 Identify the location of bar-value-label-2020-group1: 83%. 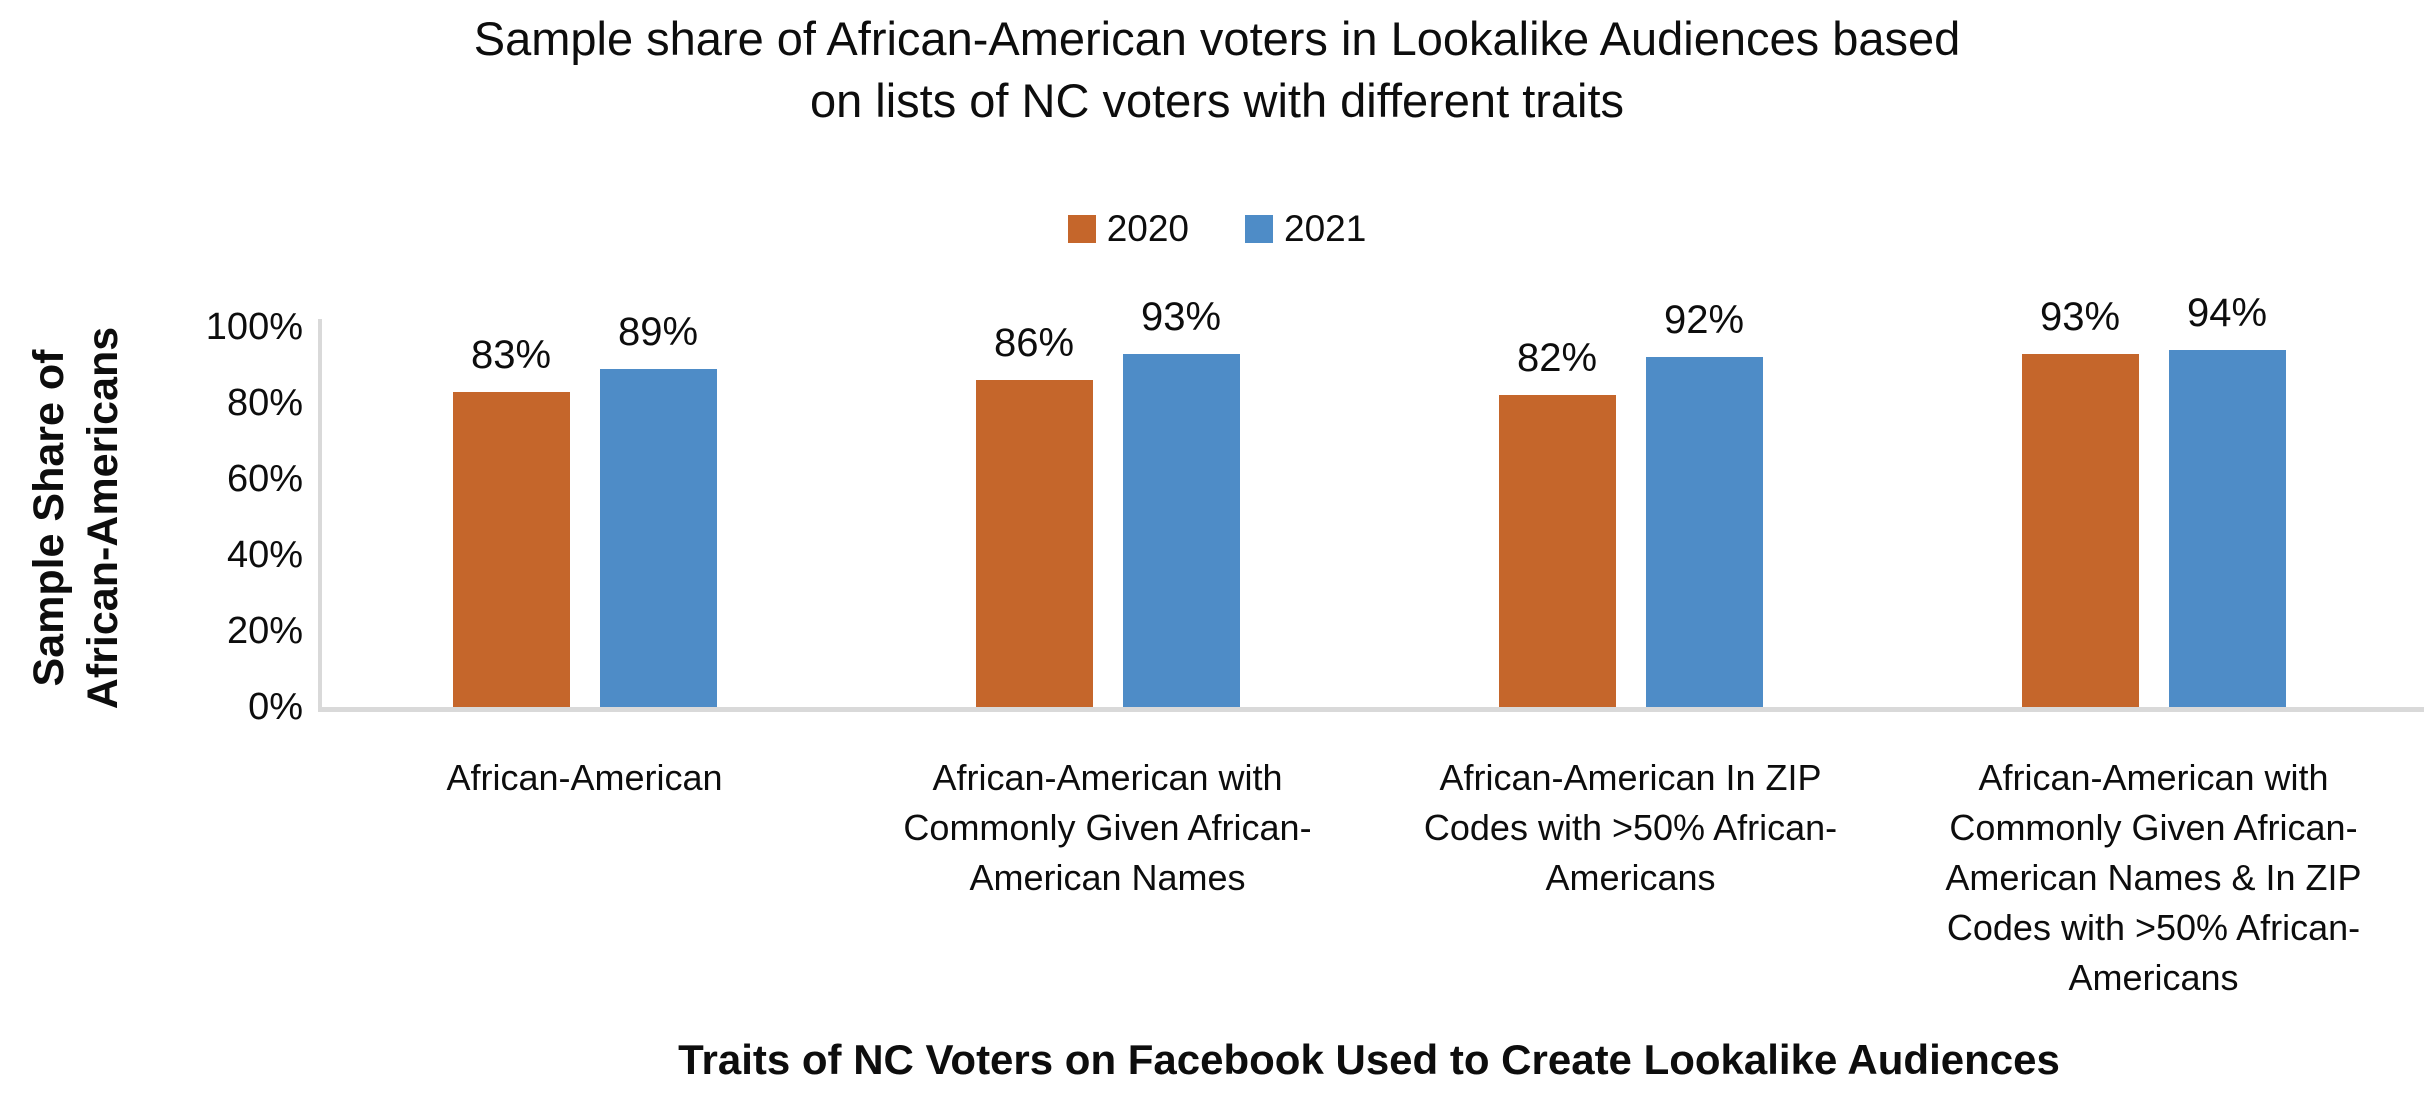
(511, 354).